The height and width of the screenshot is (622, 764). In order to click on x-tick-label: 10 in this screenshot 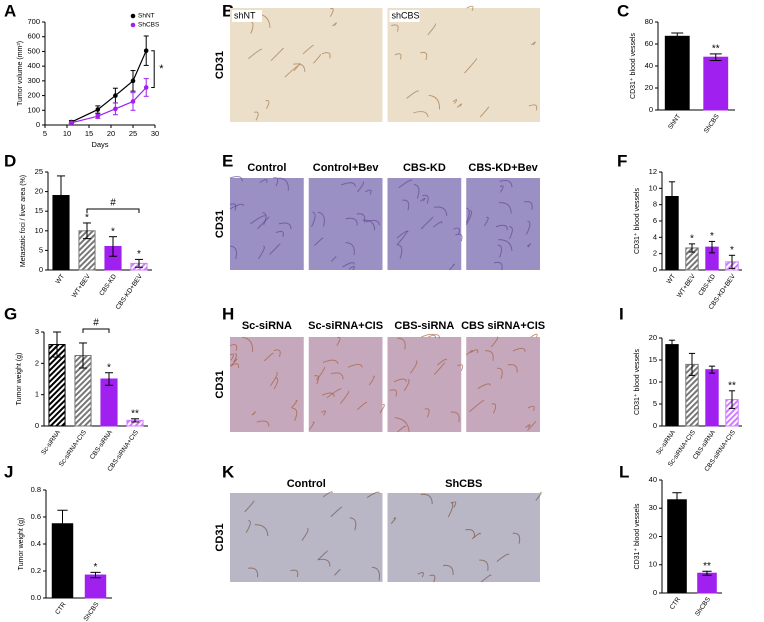, I will do `click(67, 133)`.